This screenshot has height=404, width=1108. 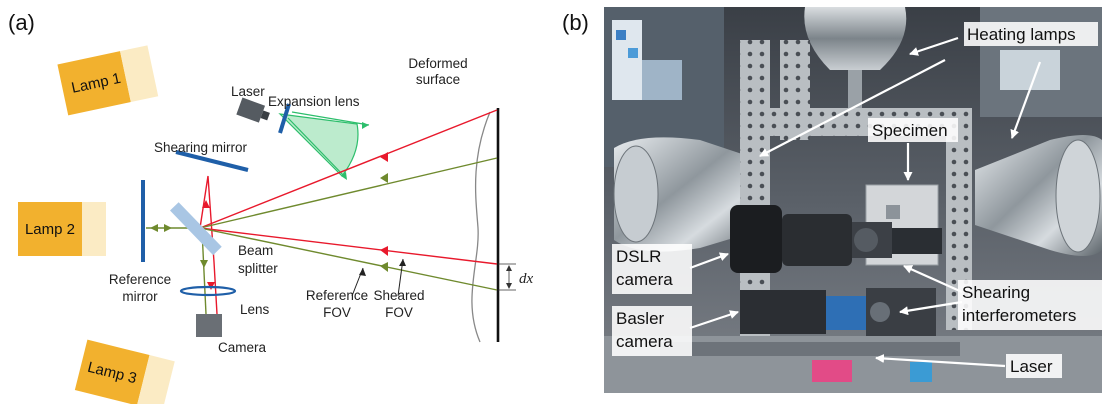 What do you see at coordinates (575, 22) in the screenshot?
I see `panel-b-label: (b)` at bounding box center [575, 22].